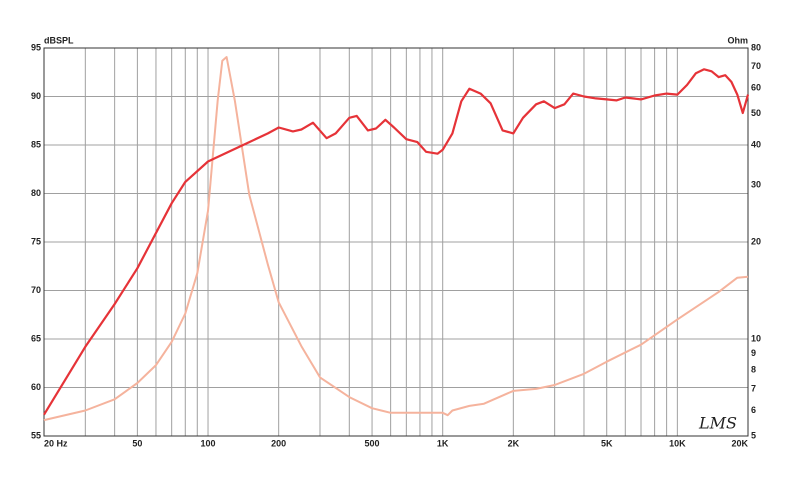 The image size is (800, 484). I want to click on x-tick-label: 500, so click(372, 443).